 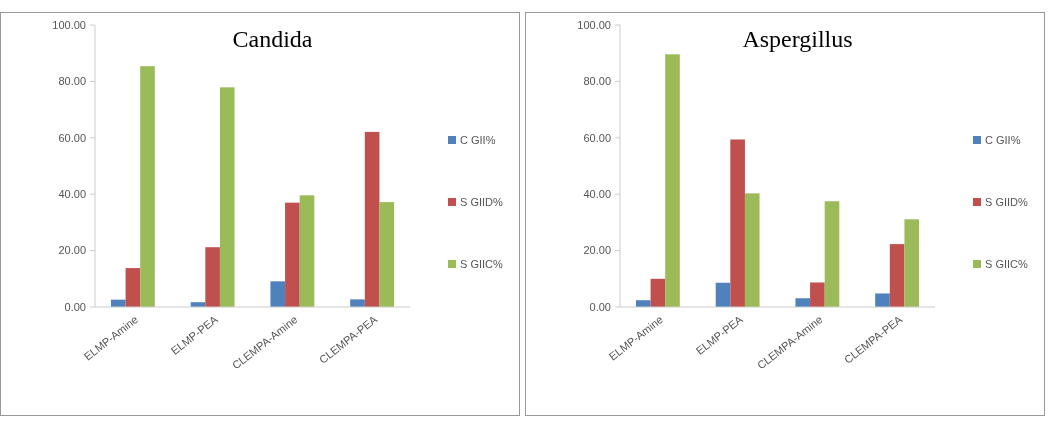 What do you see at coordinates (797, 39) in the screenshot?
I see `chart-title: Aspergillus` at bounding box center [797, 39].